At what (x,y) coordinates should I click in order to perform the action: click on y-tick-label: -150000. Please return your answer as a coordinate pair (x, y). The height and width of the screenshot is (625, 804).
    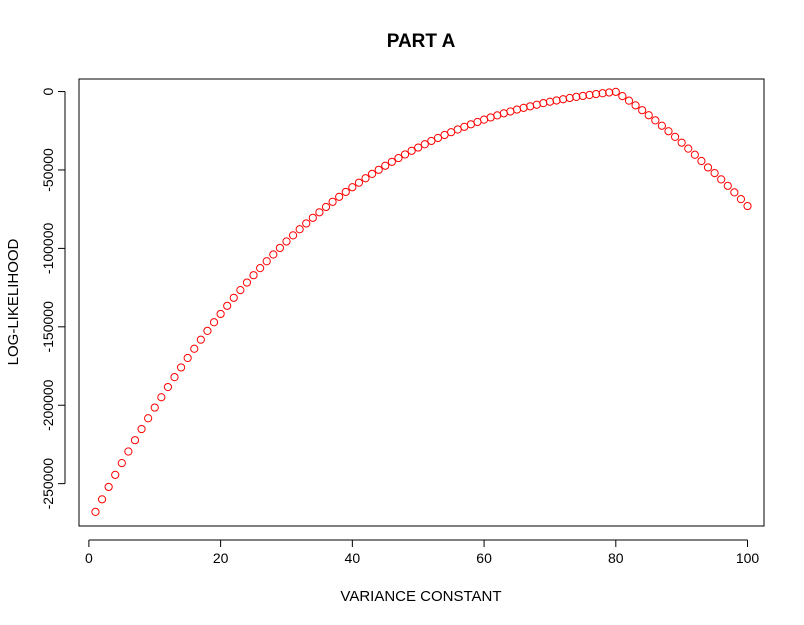
    Looking at the image, I should click on (48, 327).